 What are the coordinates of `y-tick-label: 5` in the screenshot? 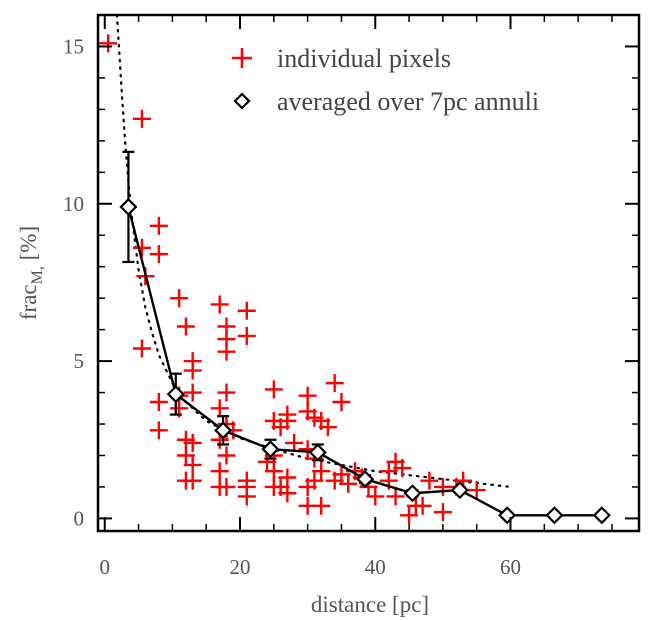 It's located at (79, 361).